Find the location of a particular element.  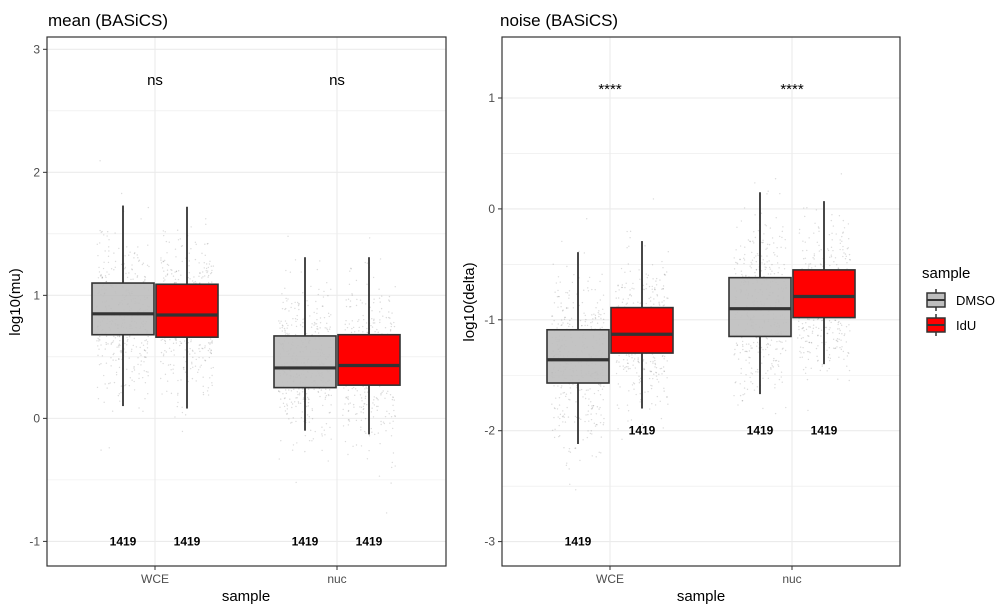

x-tick-label-nuc: nuc is located at coordinates (791, 579).